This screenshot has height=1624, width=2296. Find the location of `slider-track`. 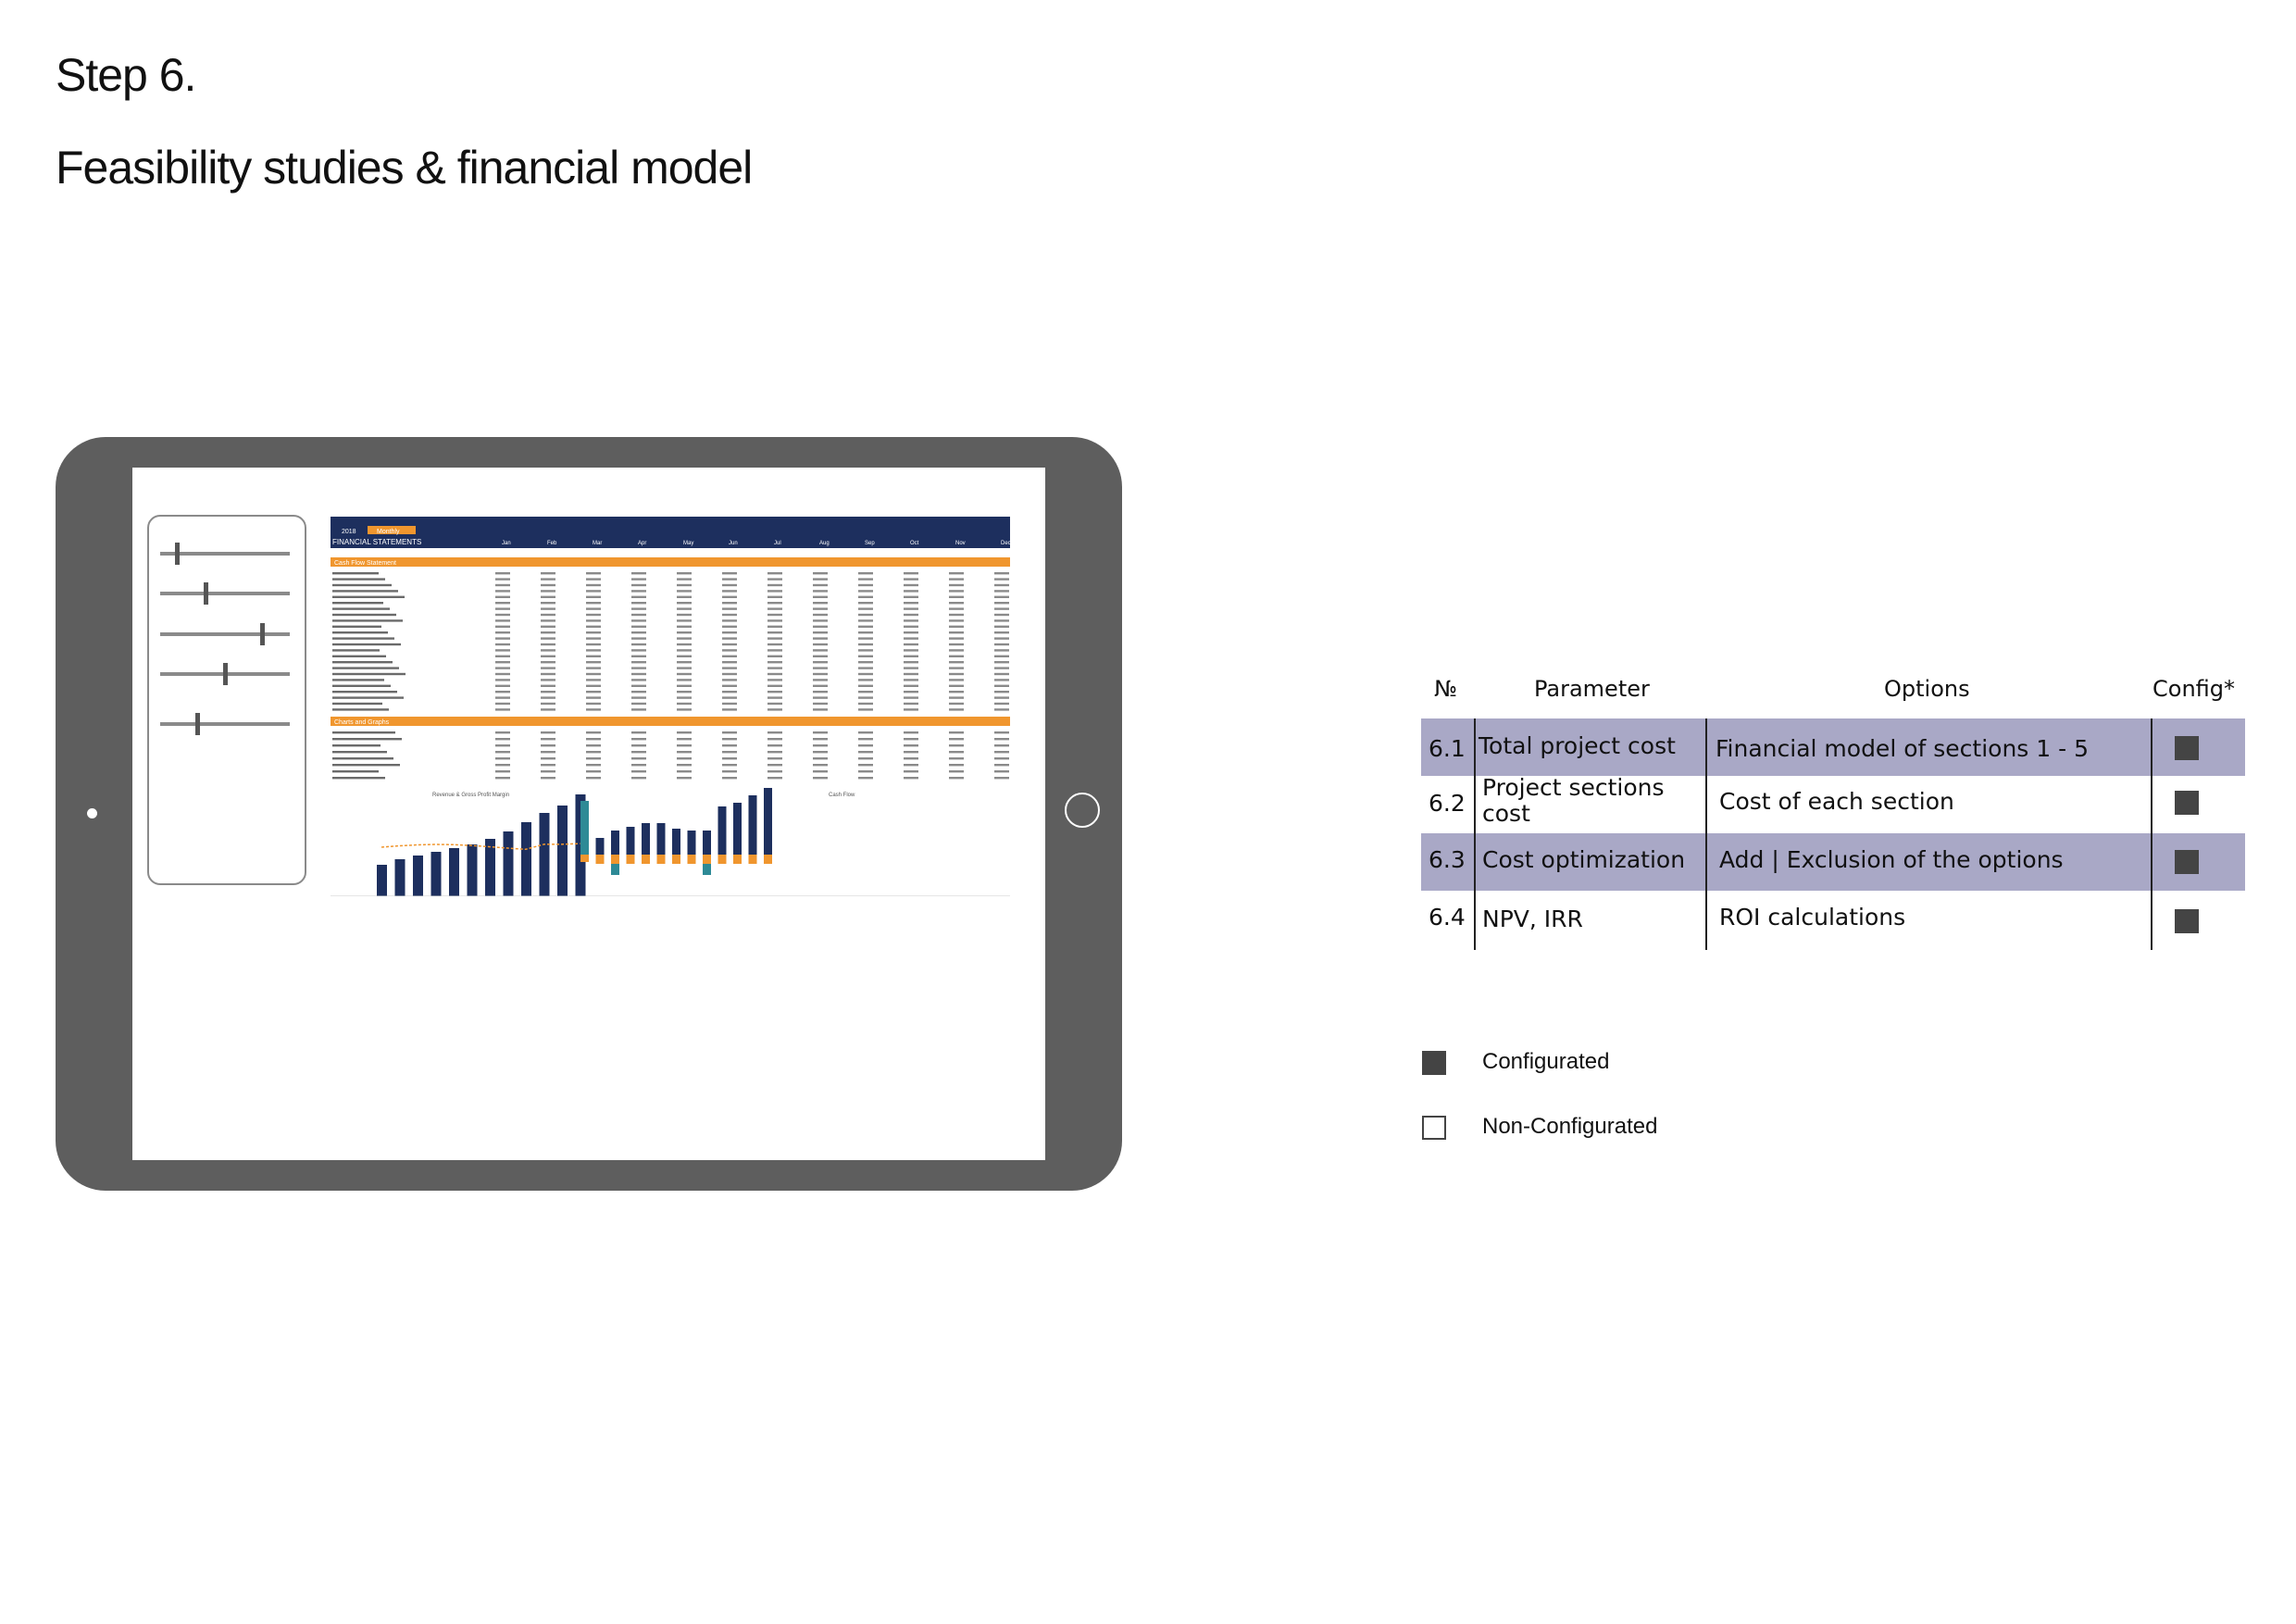

slider-track is located at coordinates (225, 724).